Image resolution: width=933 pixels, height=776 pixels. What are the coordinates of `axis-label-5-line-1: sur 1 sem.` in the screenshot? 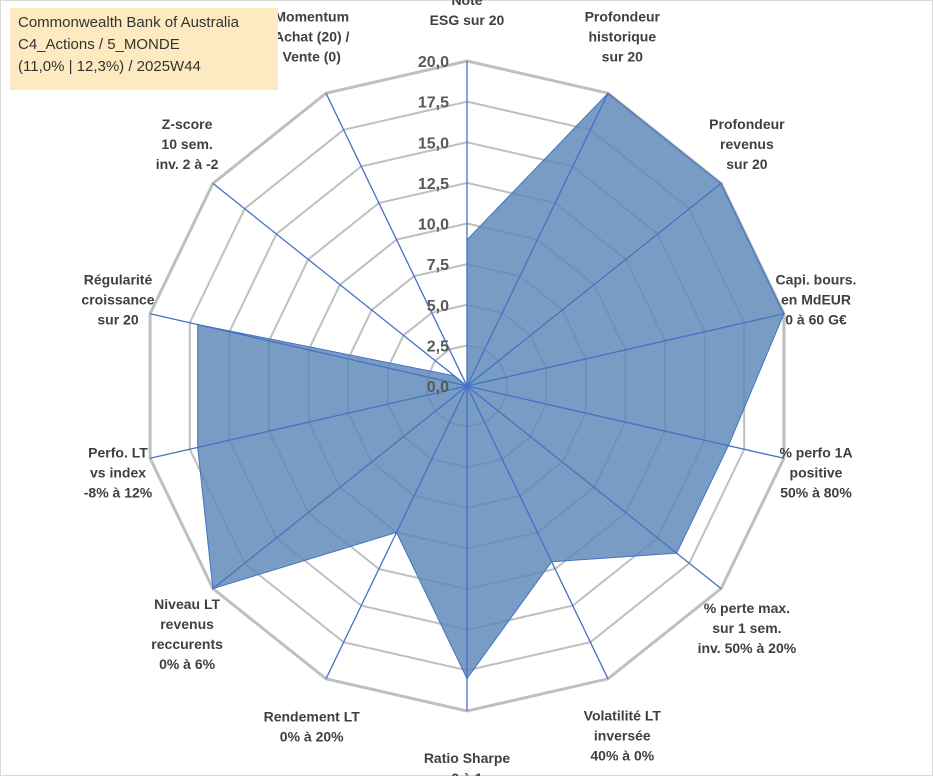 It's located at (746, 628).